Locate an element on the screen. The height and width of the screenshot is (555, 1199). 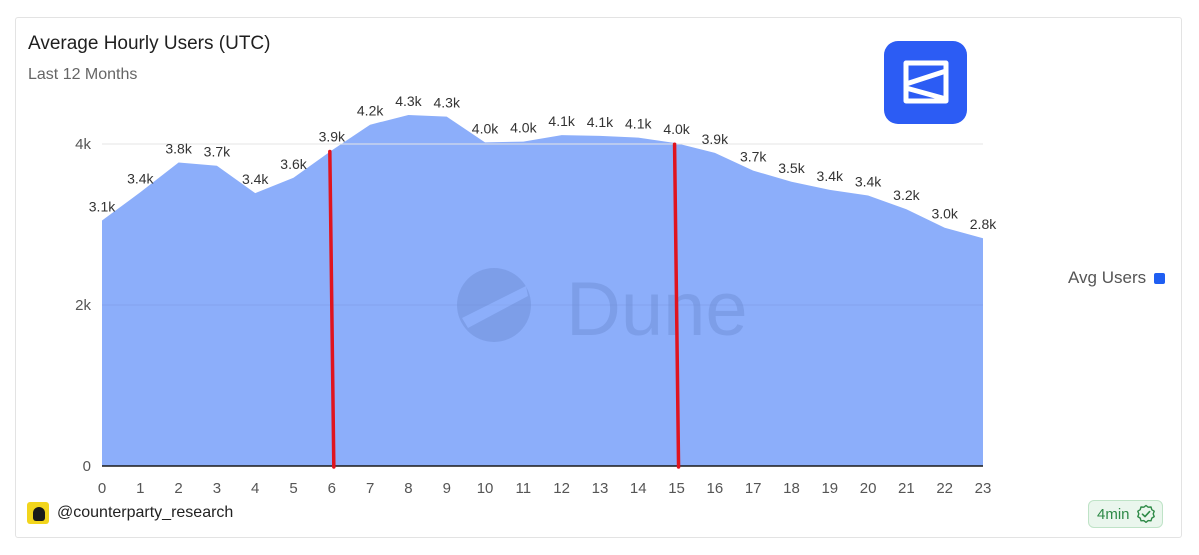
x-tick-label: 6 is located at coordinates (332, 488).